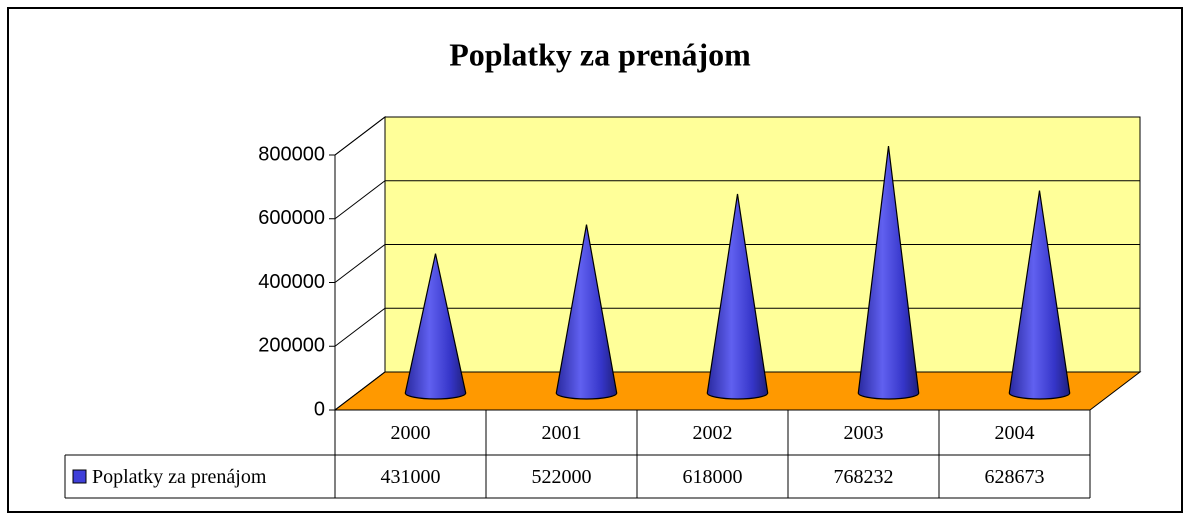  What do you see at coordinates (562, 433) in the screenshot?
I see `x-tick-label: 2001` at bounding box center [562, 433].